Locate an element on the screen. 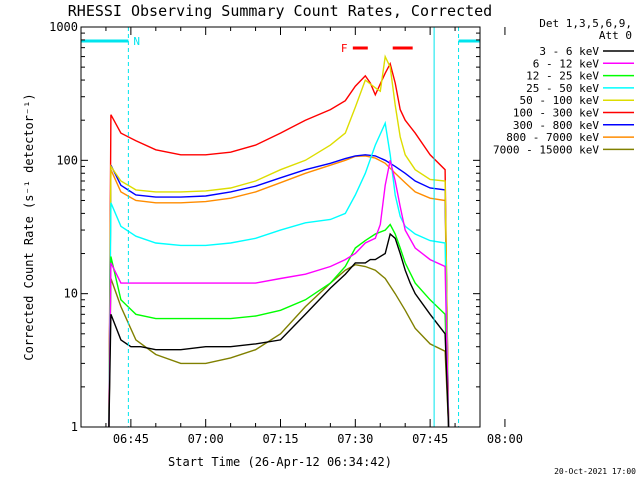 The height and width of the screenshot is (480, 640). legend-label: 3 - 6 keV is located at coordinates (569, 51).